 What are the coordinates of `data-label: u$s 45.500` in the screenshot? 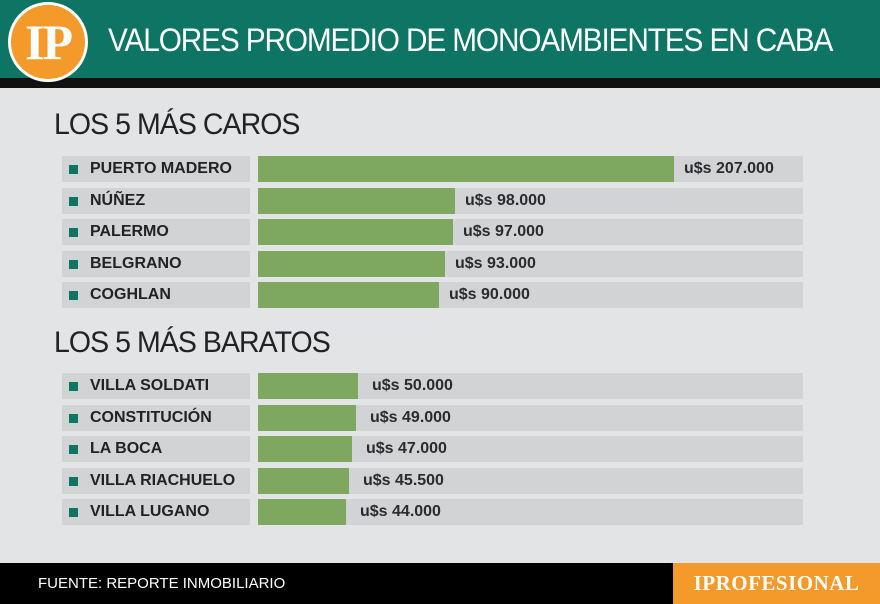 It's located at (403, 480).